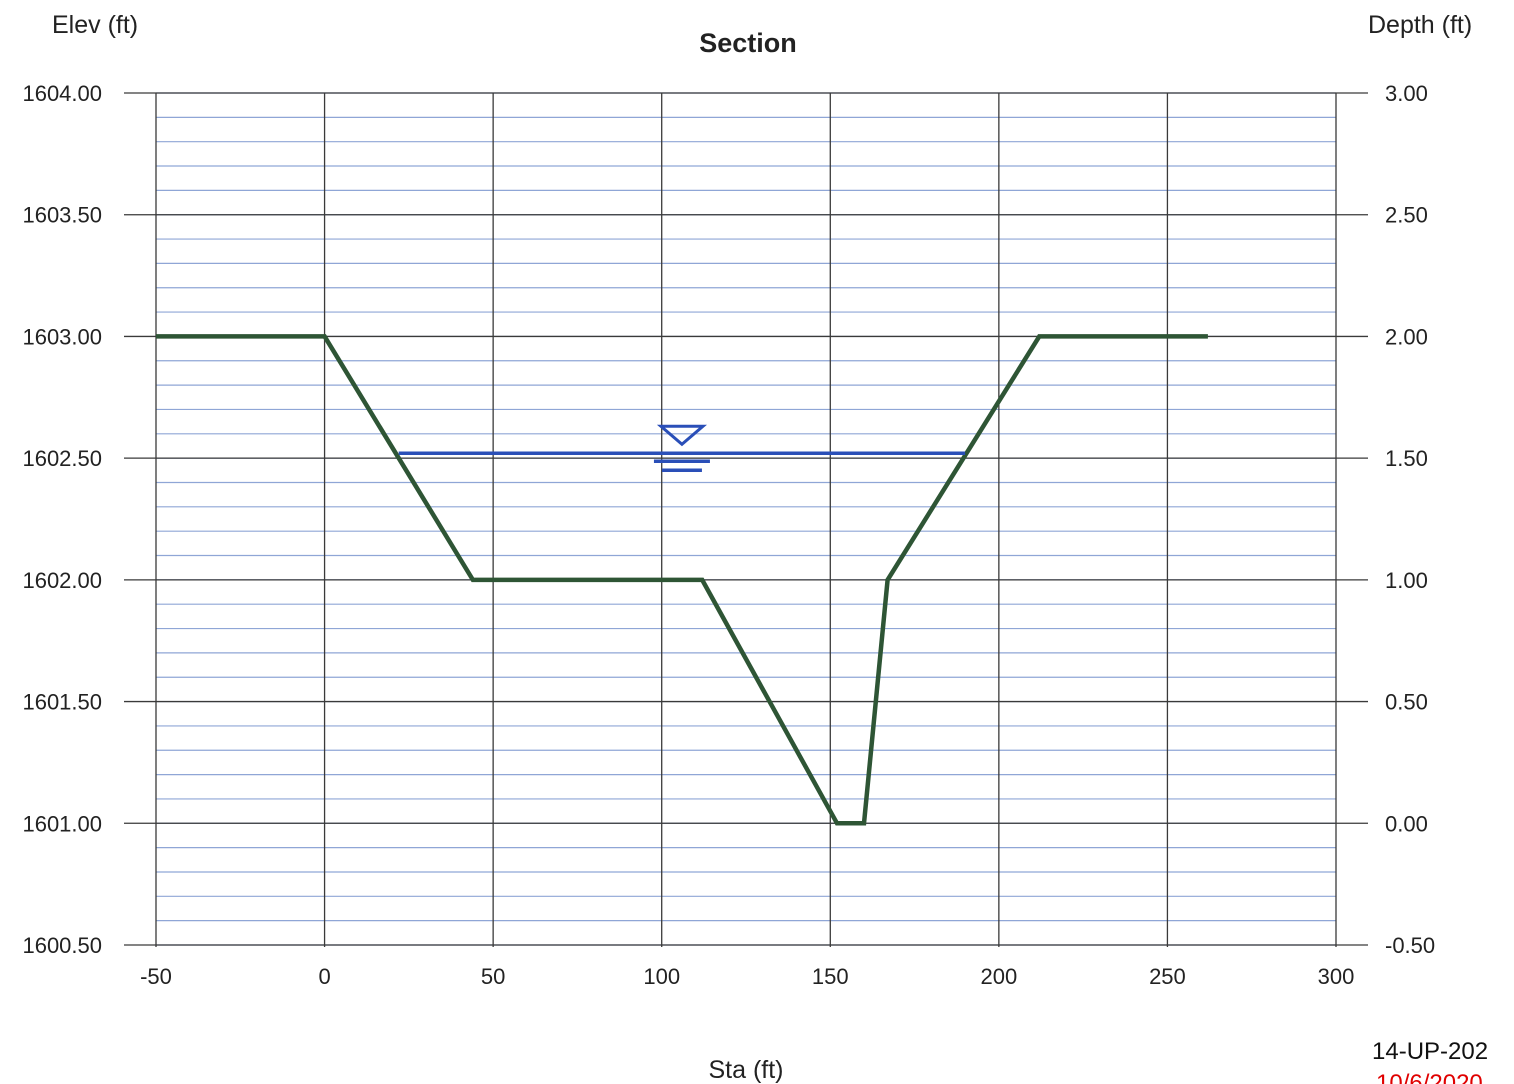 The image size is (1514, 1084). Describe the element at coordinates (62, 823) in the screenshot. I see `y-tick-label: 1601.00` at that location.